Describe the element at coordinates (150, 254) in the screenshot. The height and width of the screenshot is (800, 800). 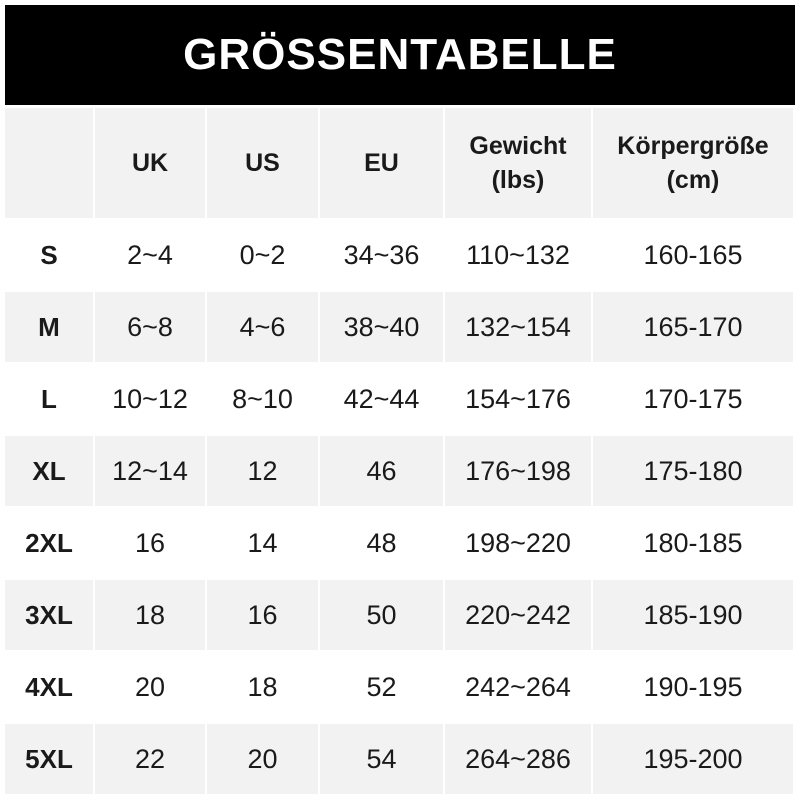
I see `cell-uk: 2~4` at that location.